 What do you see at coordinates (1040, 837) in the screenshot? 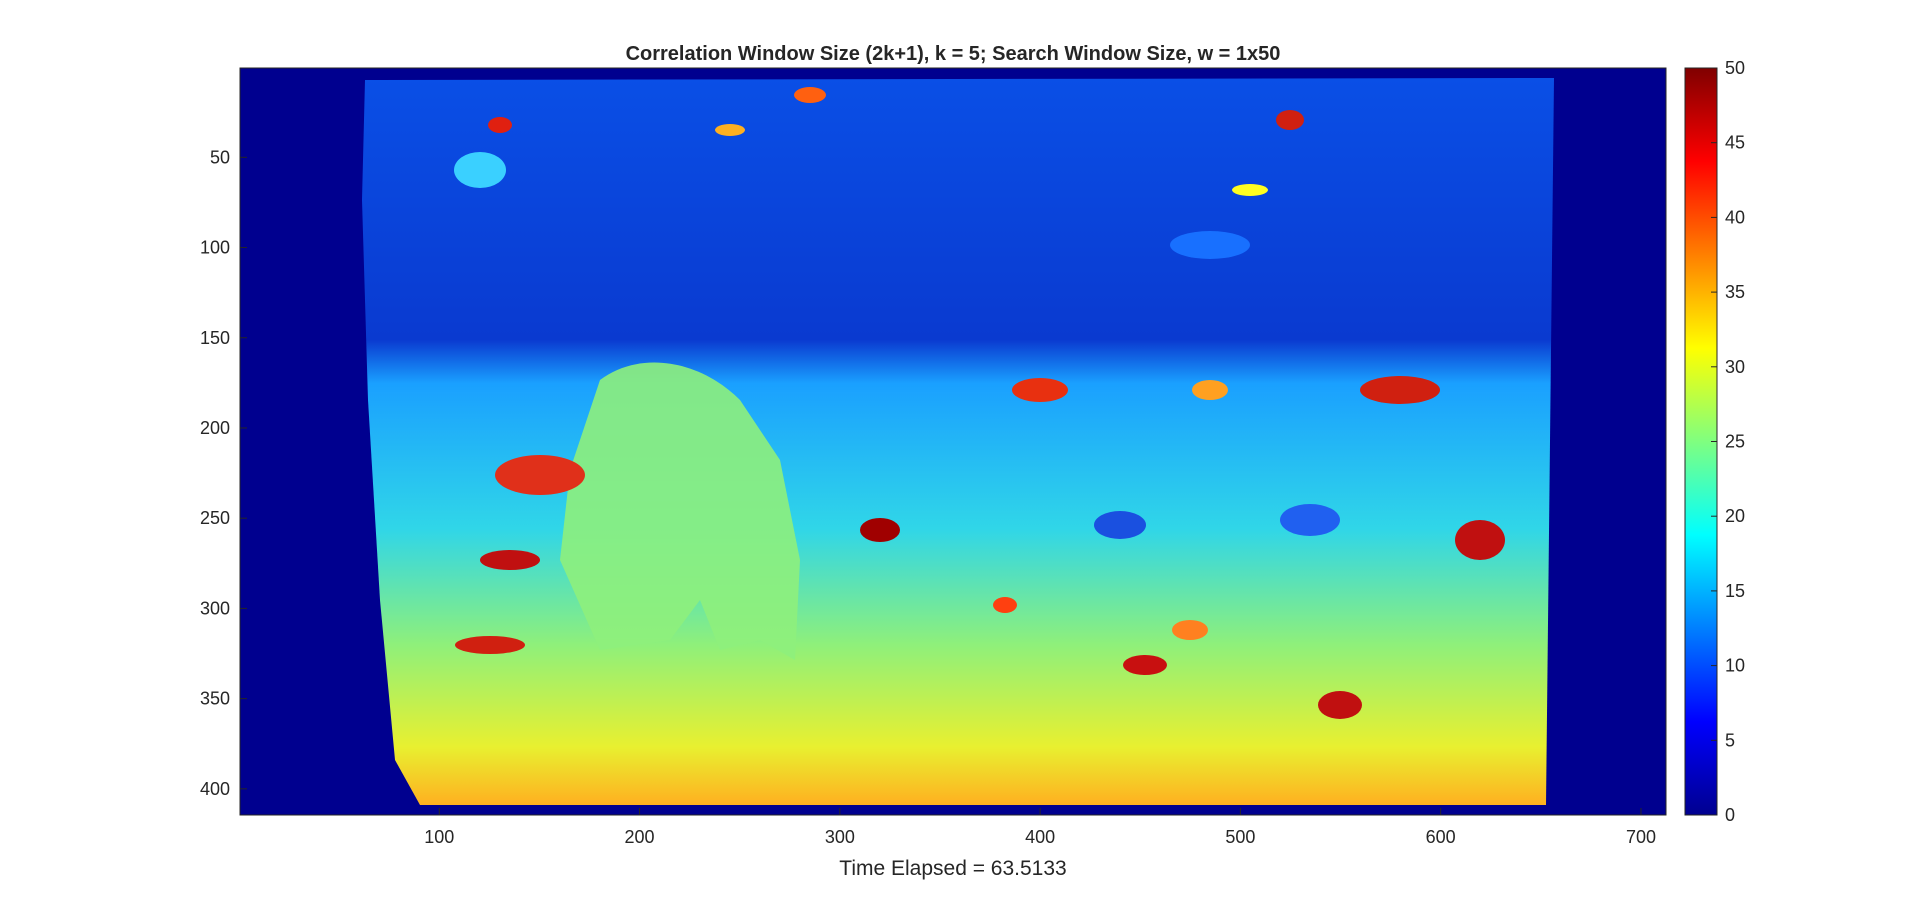
I see `x-tick-label: 400` at bounding box center [1040, 837].